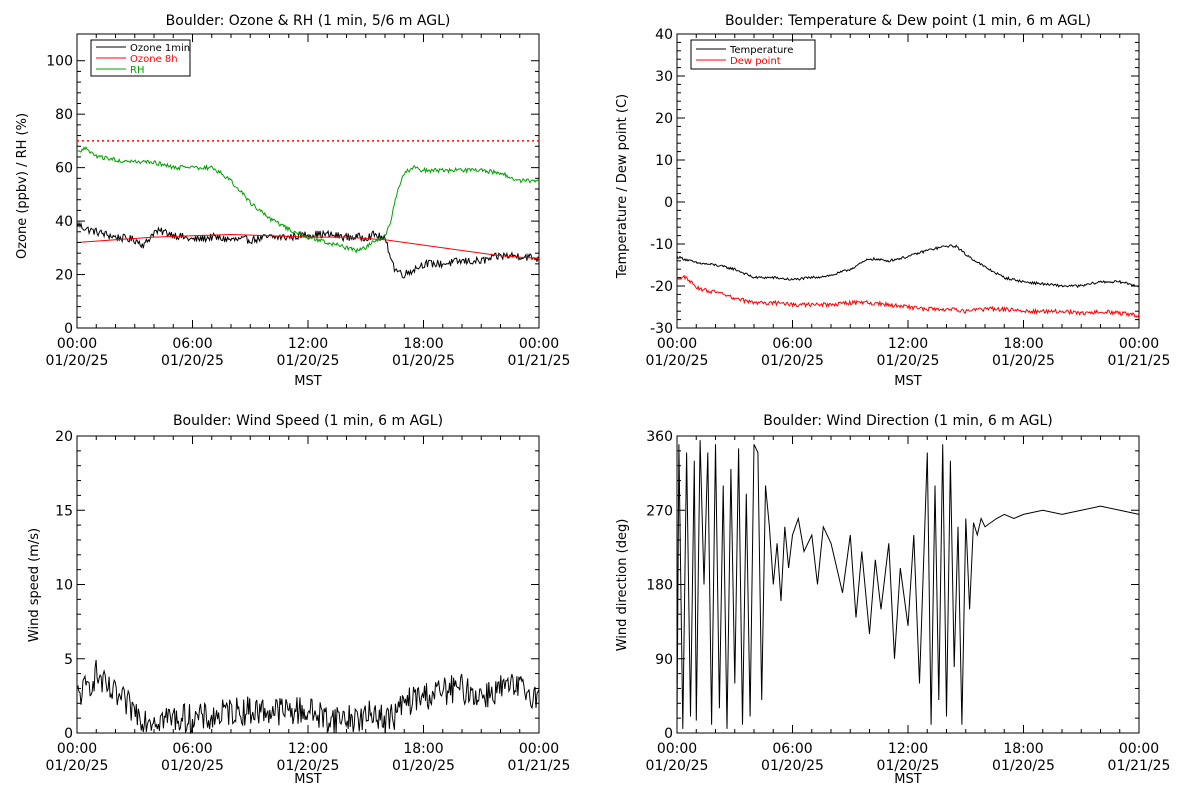 The width and height of the screenshot is (1200, 800). Describe the element at coordinates (308, 421) in the screenshot. I see `chart-title: Boulder: Wind Speed (1 min, 6 m AGL)` at that location.